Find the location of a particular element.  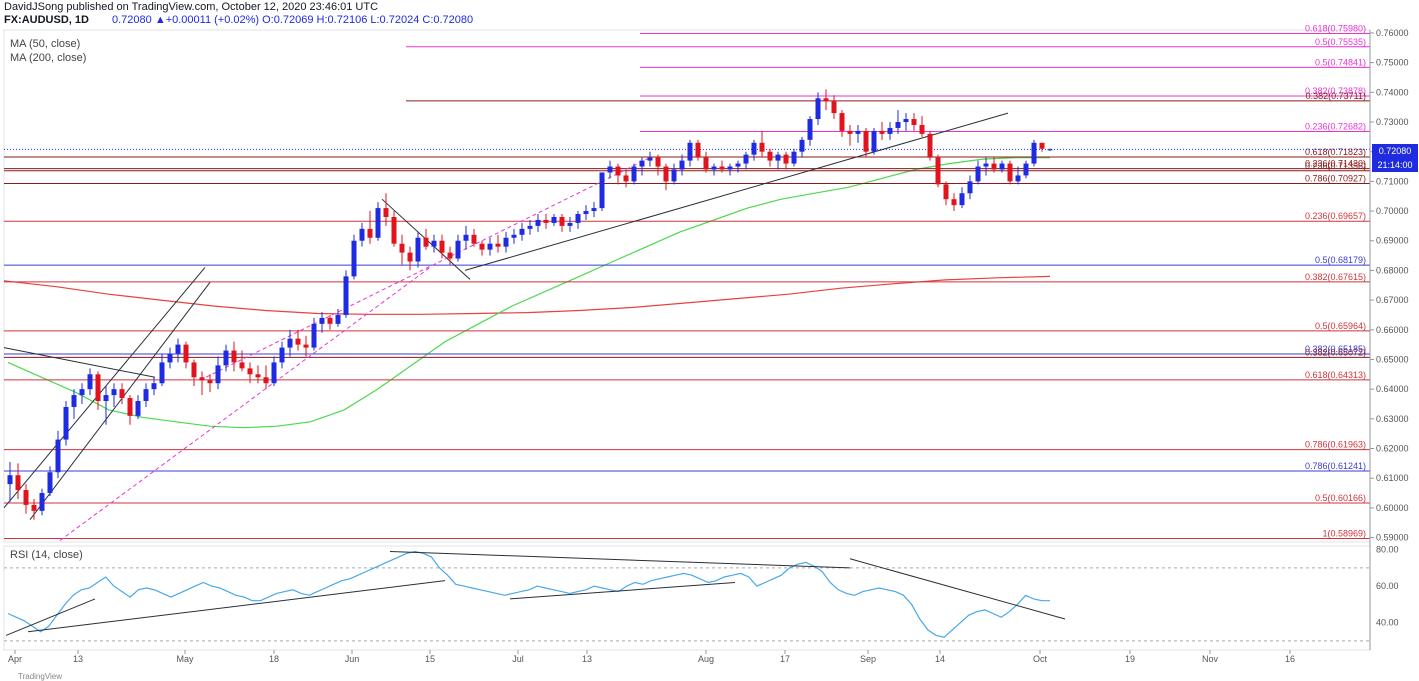

fib-level-label: 0.236(0.69657) is located at coordinates (1335, 216).